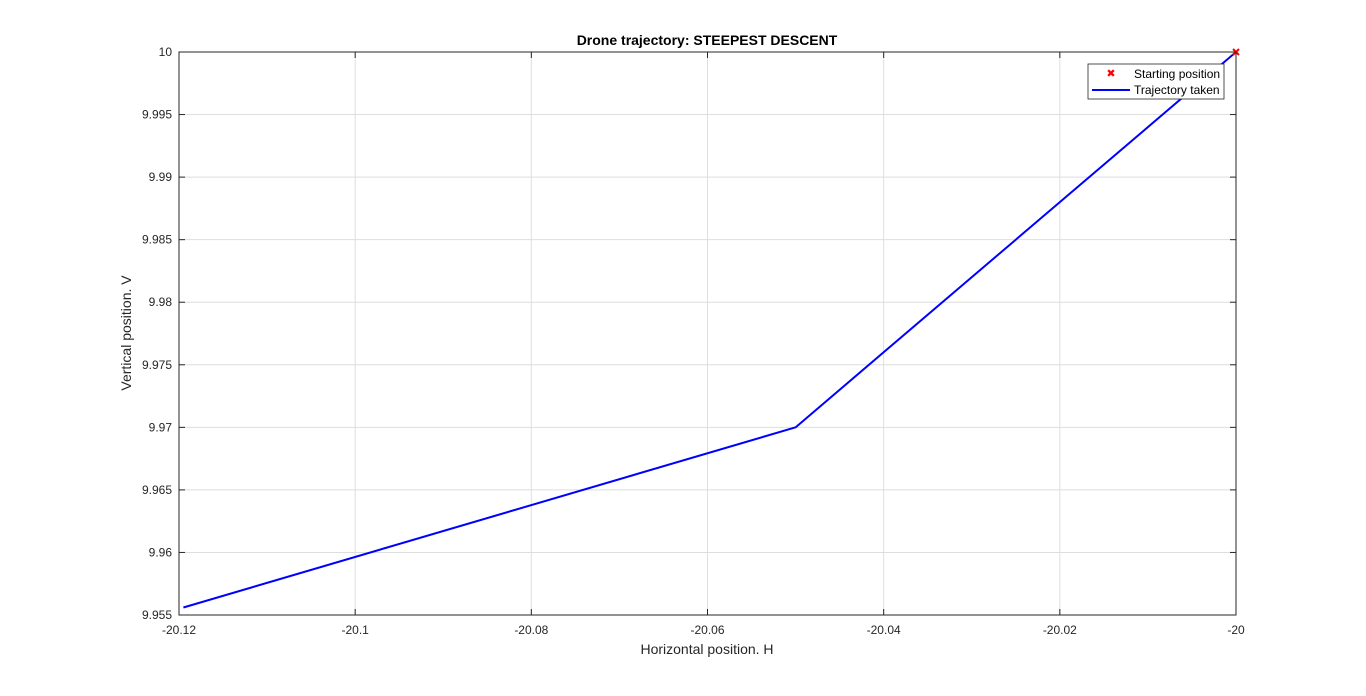 This screenshot has height=696, width=1366. What do you see at coordinates (706, 649) in the screenshot?
I see `x-axis-label: Horizontal position. H` at bounding box center [706, 649].